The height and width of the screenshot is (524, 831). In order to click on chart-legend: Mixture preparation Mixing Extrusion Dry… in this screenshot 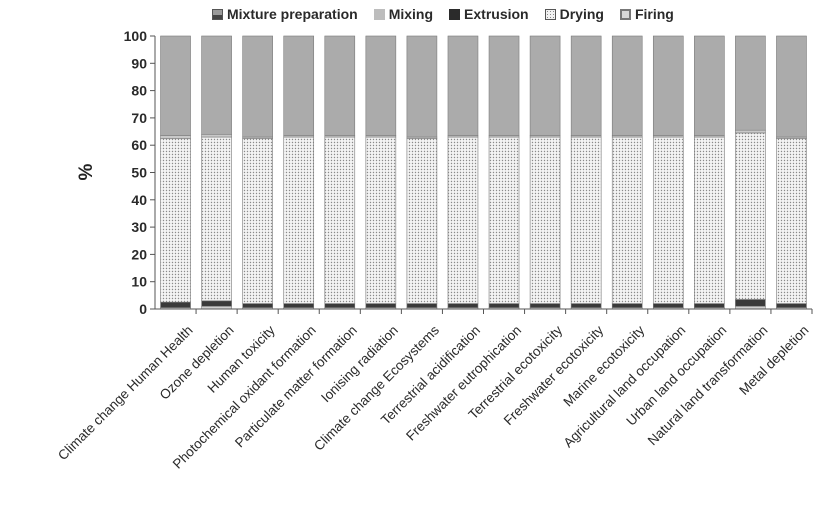, I will do `click(443, 14)`.